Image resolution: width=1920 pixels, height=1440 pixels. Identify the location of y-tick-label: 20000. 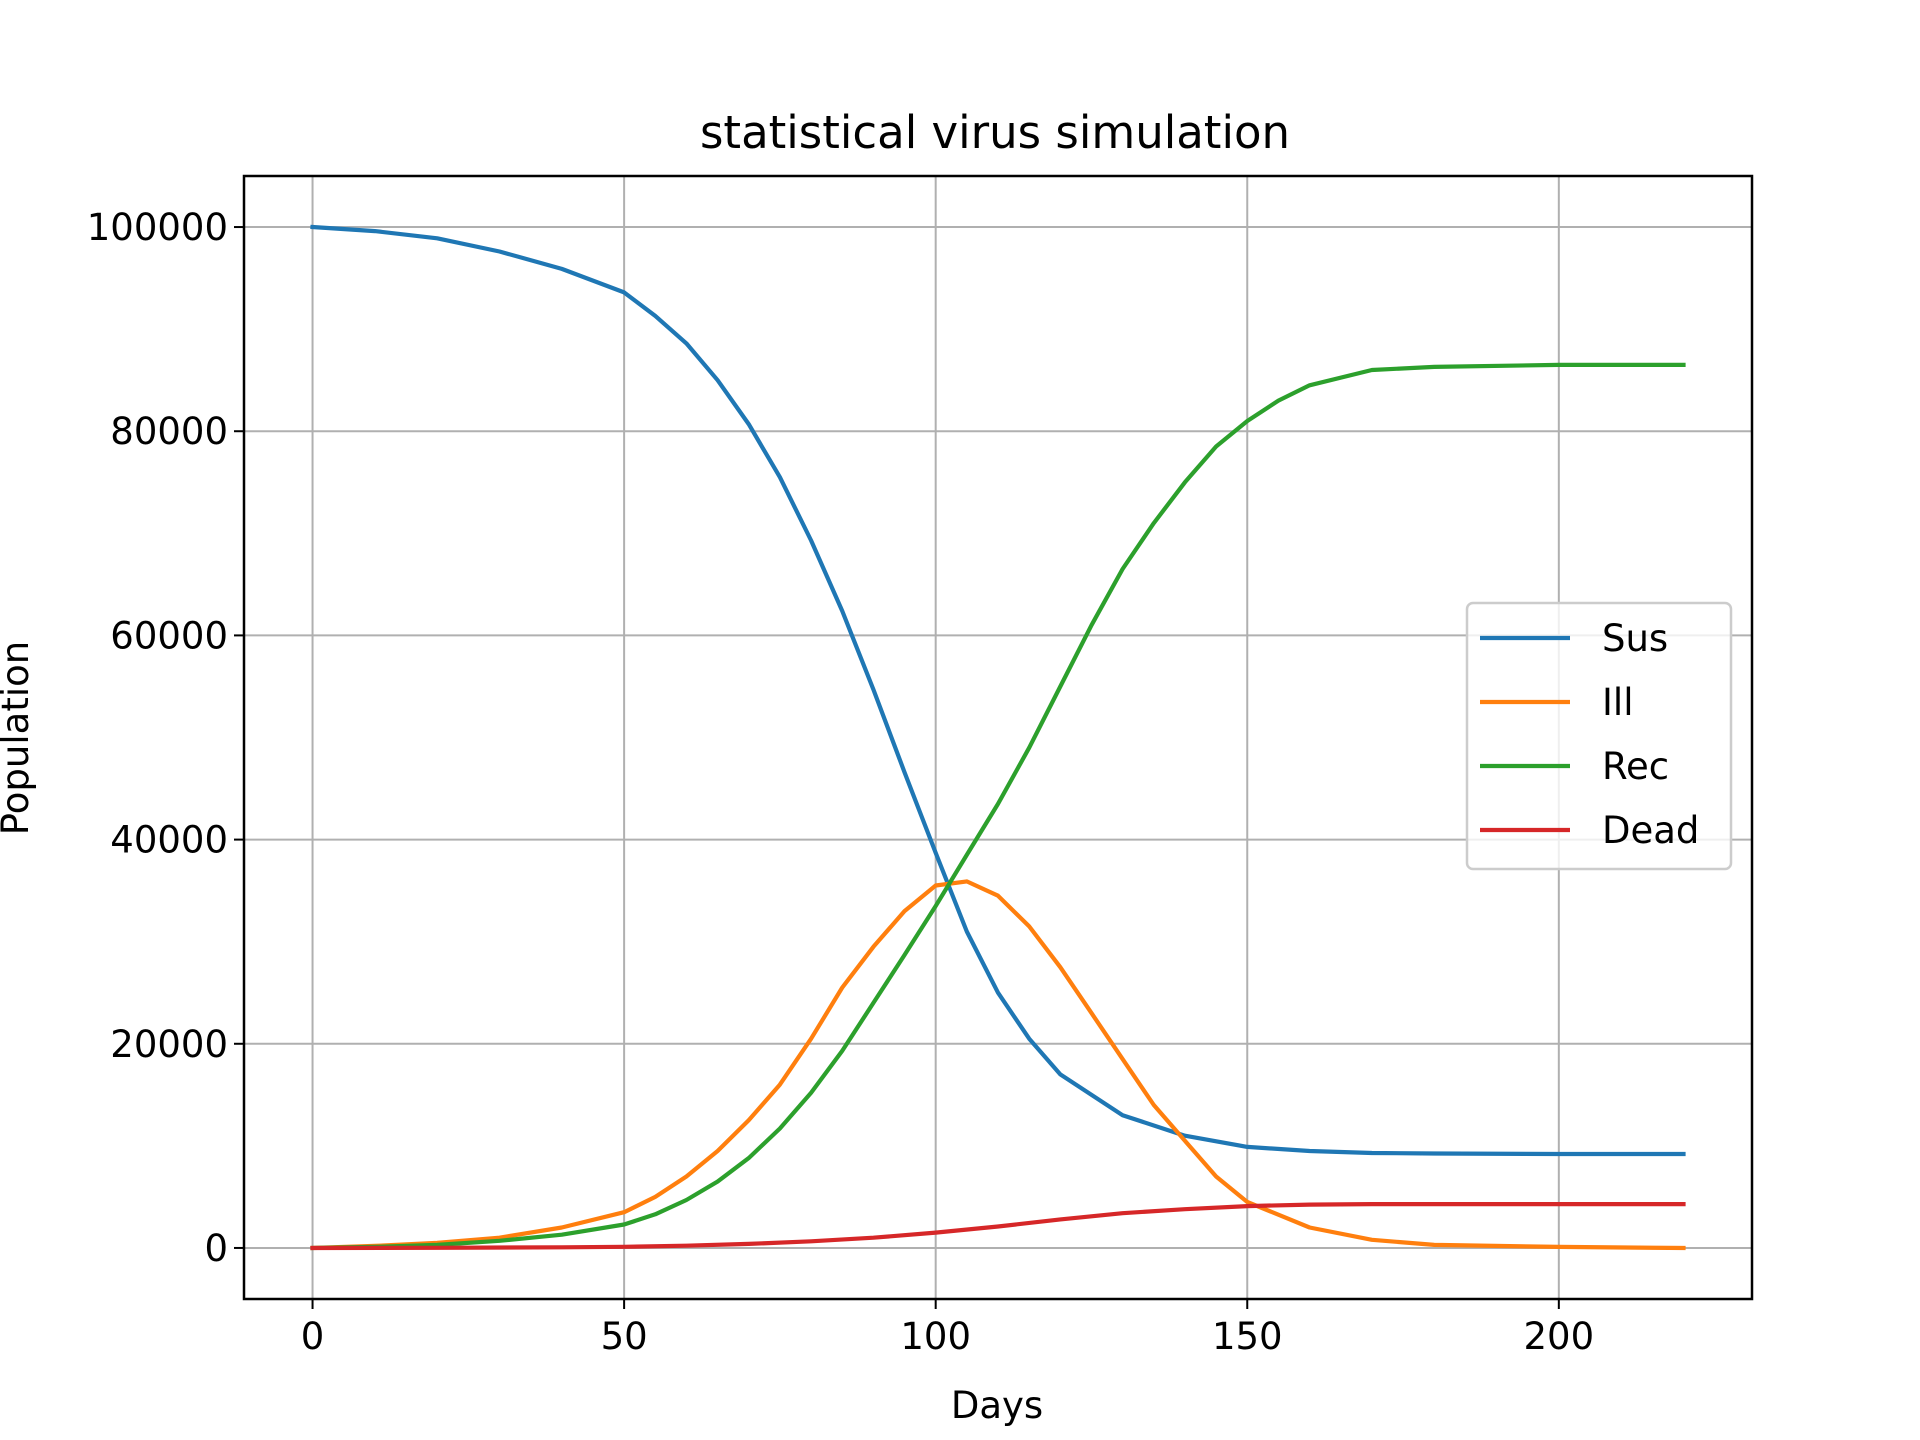
(169, 1044).